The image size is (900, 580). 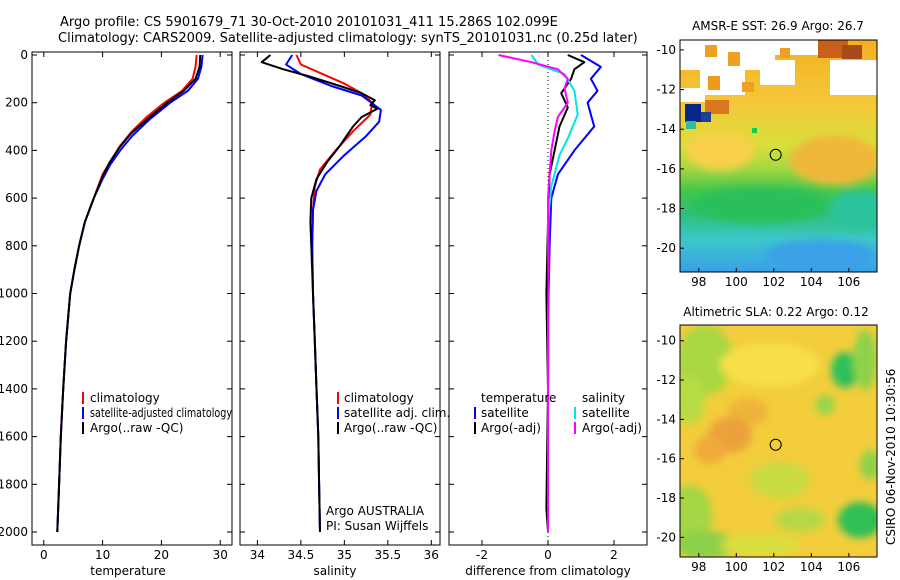 What do you see at coordinates (14, 389) in the screenshot?
I see `y-tick-label: 1400` at bounding box center [14, 389].